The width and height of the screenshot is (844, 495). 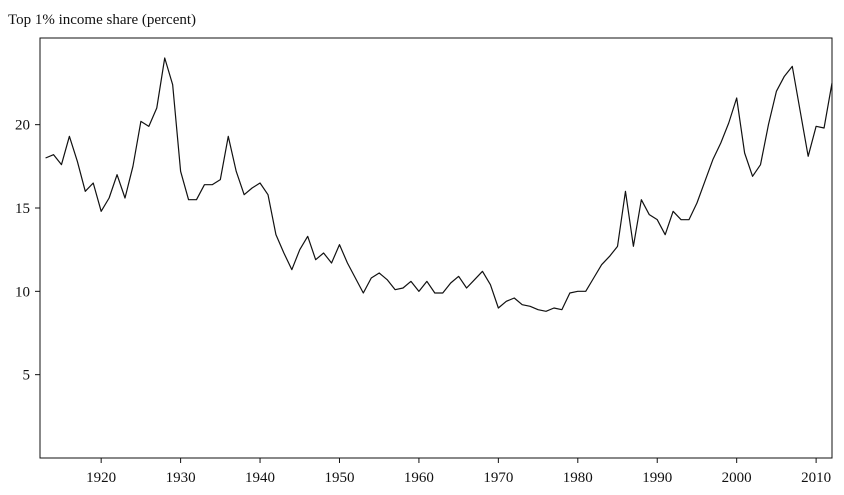 What do you see at coordinates (260, 478) in the screenshot?
I see `x-tick-label: 1940` at bounding box center [260, 478].